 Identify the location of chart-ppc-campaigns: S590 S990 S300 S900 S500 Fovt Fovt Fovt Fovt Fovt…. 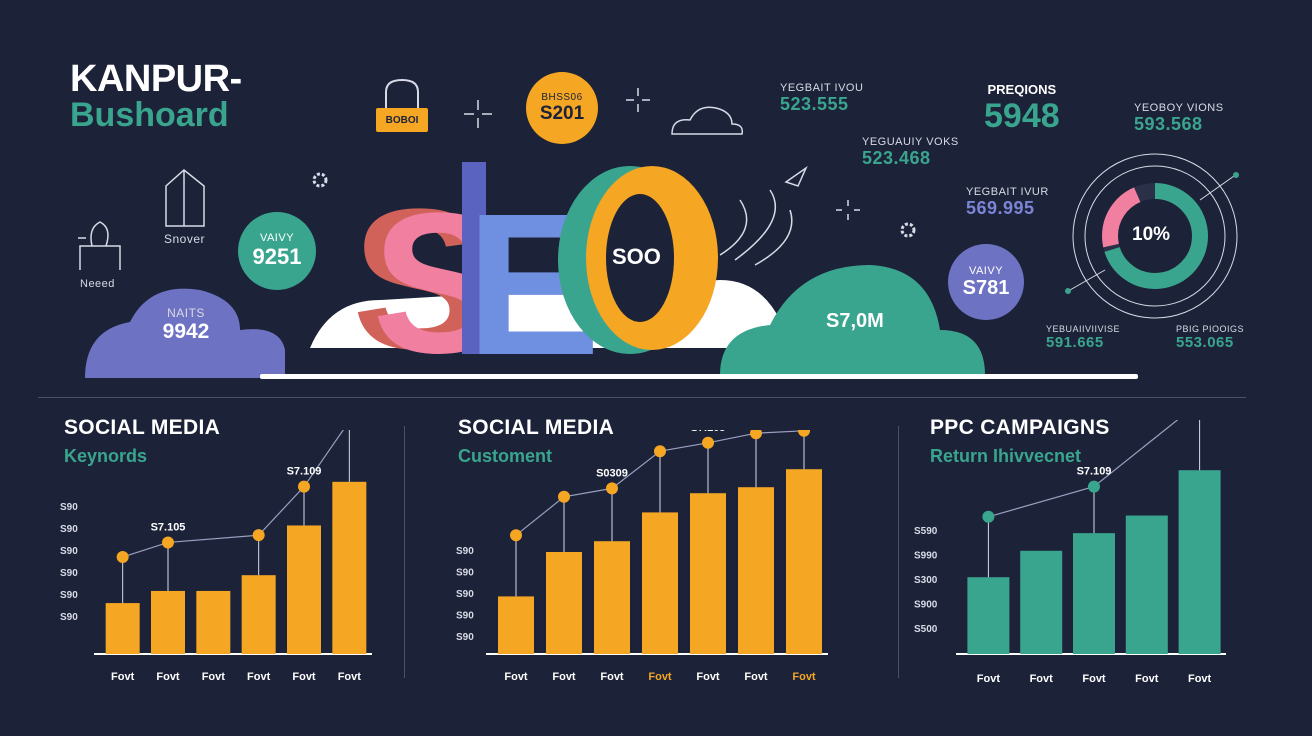
(1070, 552).